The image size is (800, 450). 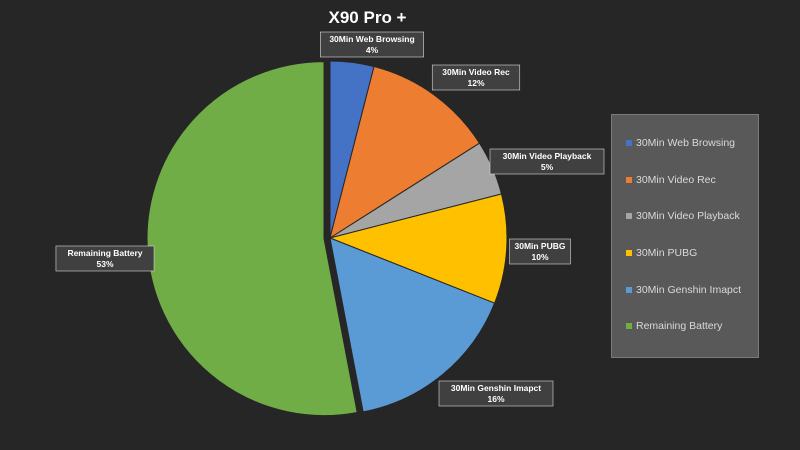 What do you see at coordinates (679, 326) in the screenshot?
I see `legend-label: Remaining Battery` at bounding box center [679, 326].